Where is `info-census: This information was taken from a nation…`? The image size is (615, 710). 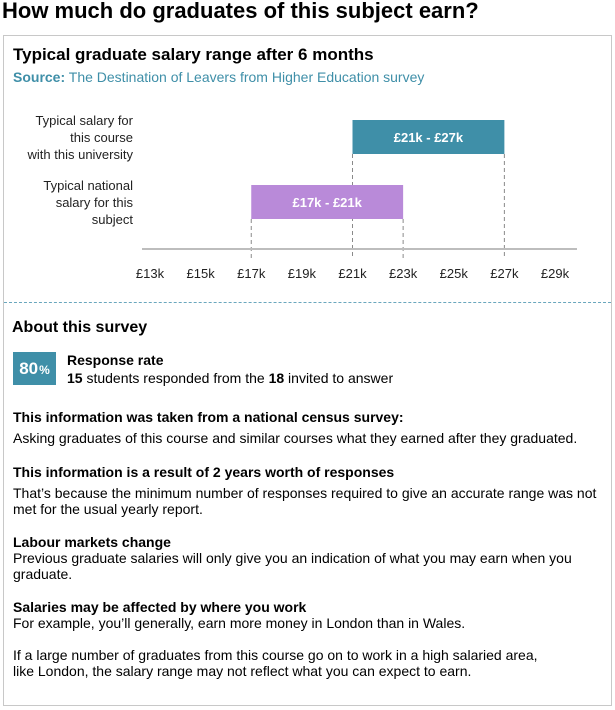
info-census: This information was taken from a nation… is located at coordinates (308, 427).